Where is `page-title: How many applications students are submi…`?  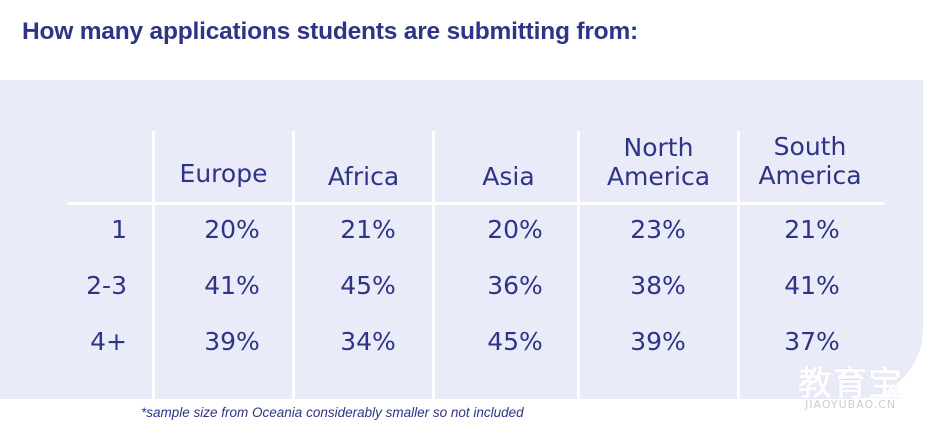 page-title: How many applications students are submi… is located at coordinates (330, 31).